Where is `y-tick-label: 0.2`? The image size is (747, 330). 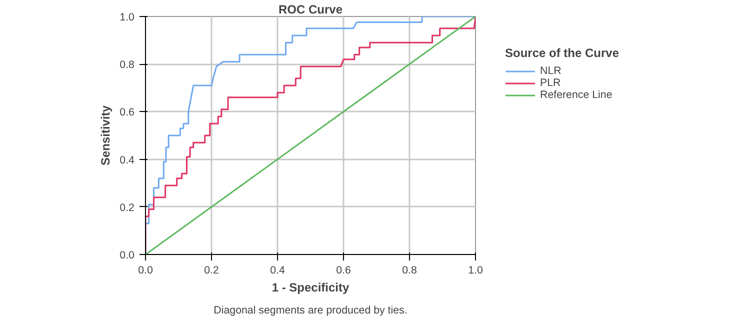
y-tick-label: 0.2 is located at coordinates (127, 208).